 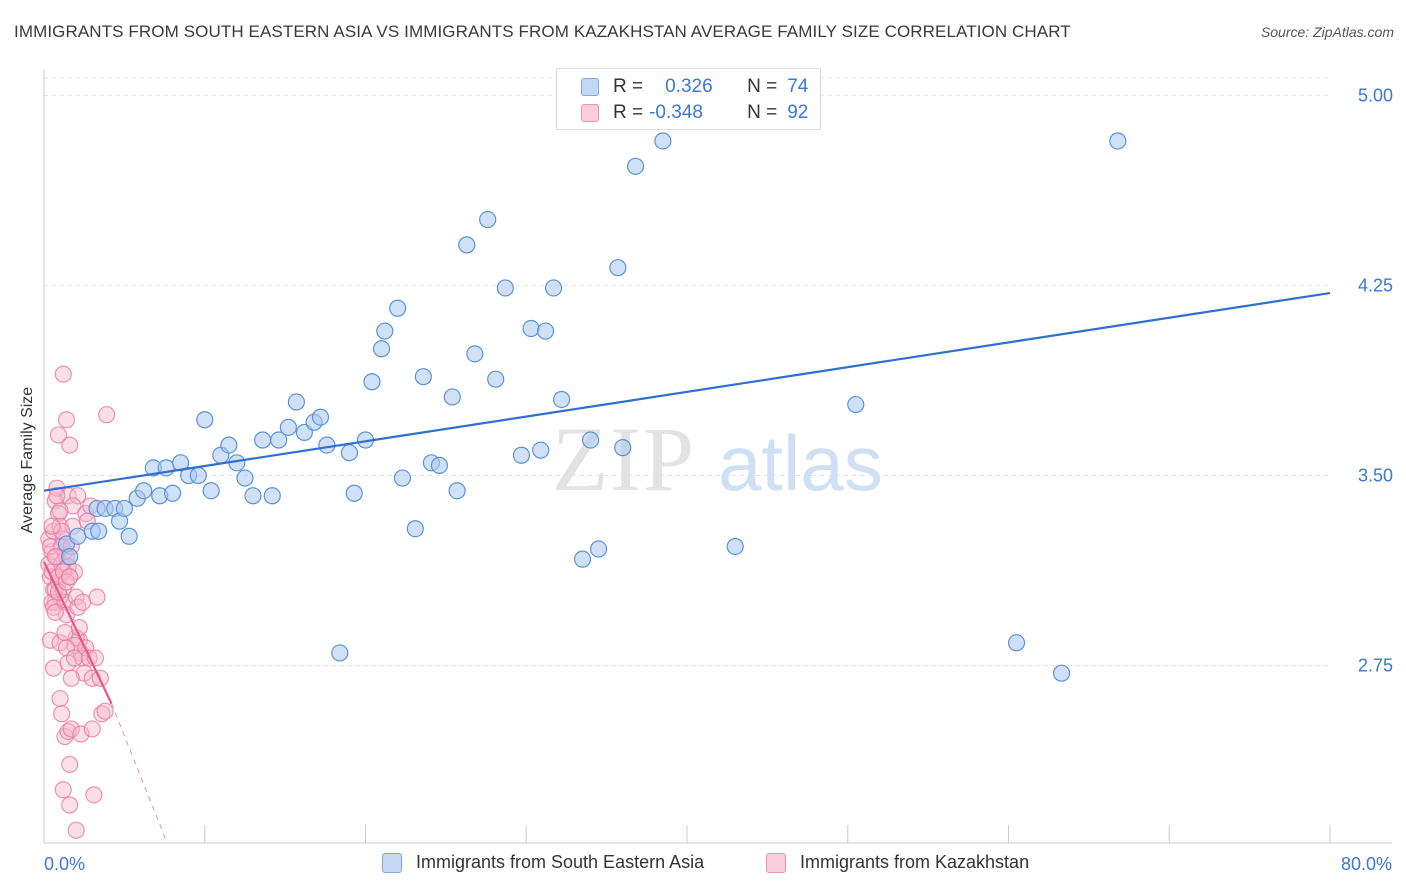 I want to click on watermark-atlas: atlas, so click(x=800, y=463).